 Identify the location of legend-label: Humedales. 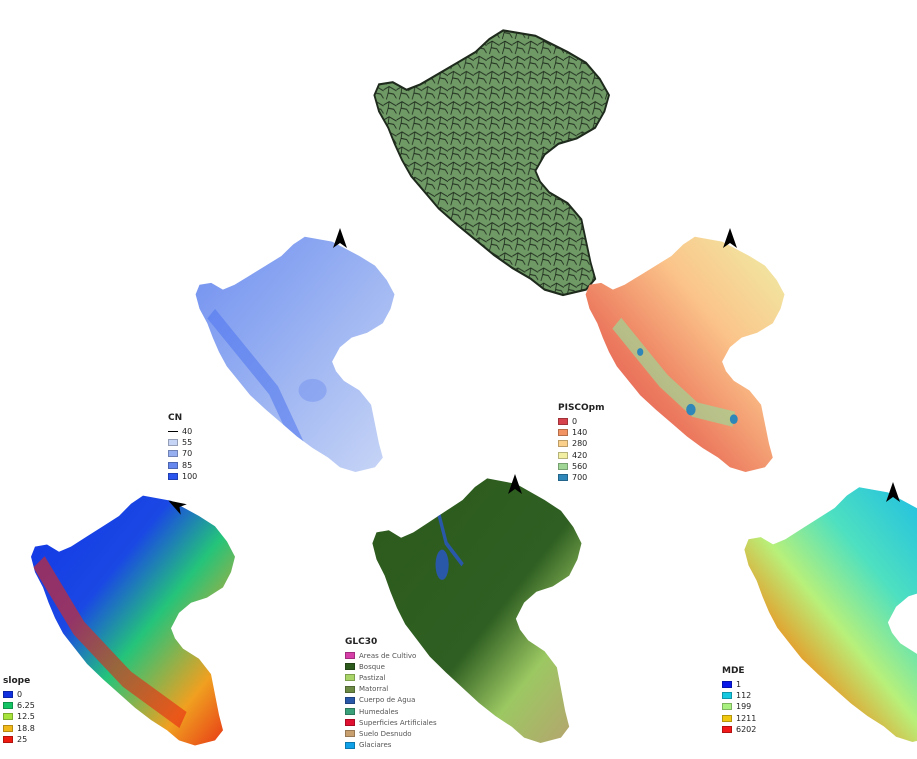
(379, 711).